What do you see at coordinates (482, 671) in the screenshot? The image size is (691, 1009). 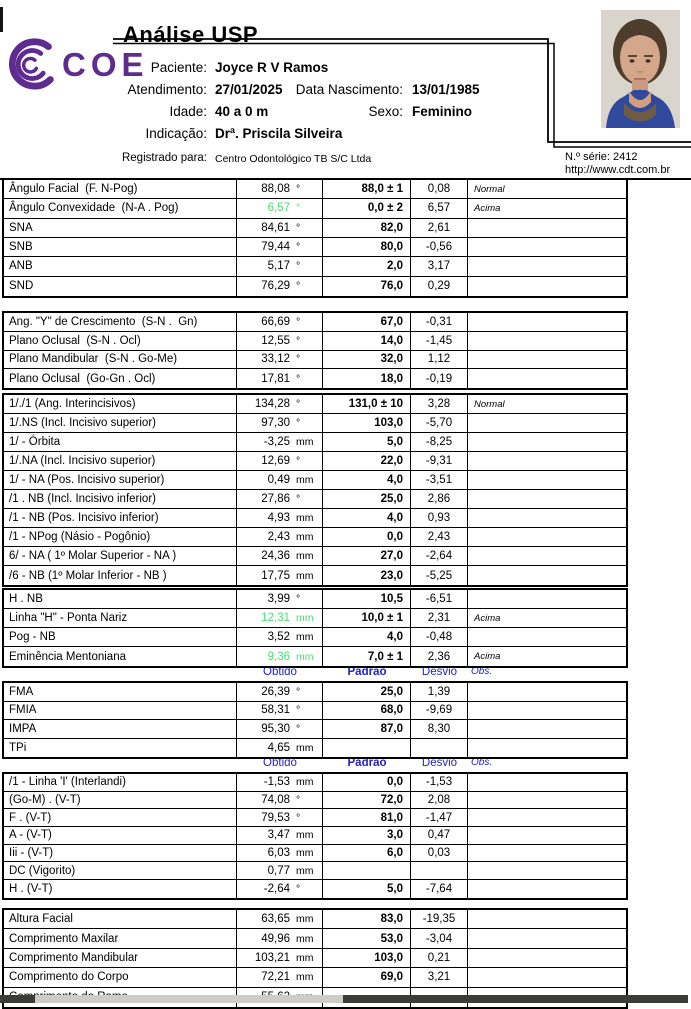 I see `column-header-obs: Obs.` at bounding box center [482, 671].